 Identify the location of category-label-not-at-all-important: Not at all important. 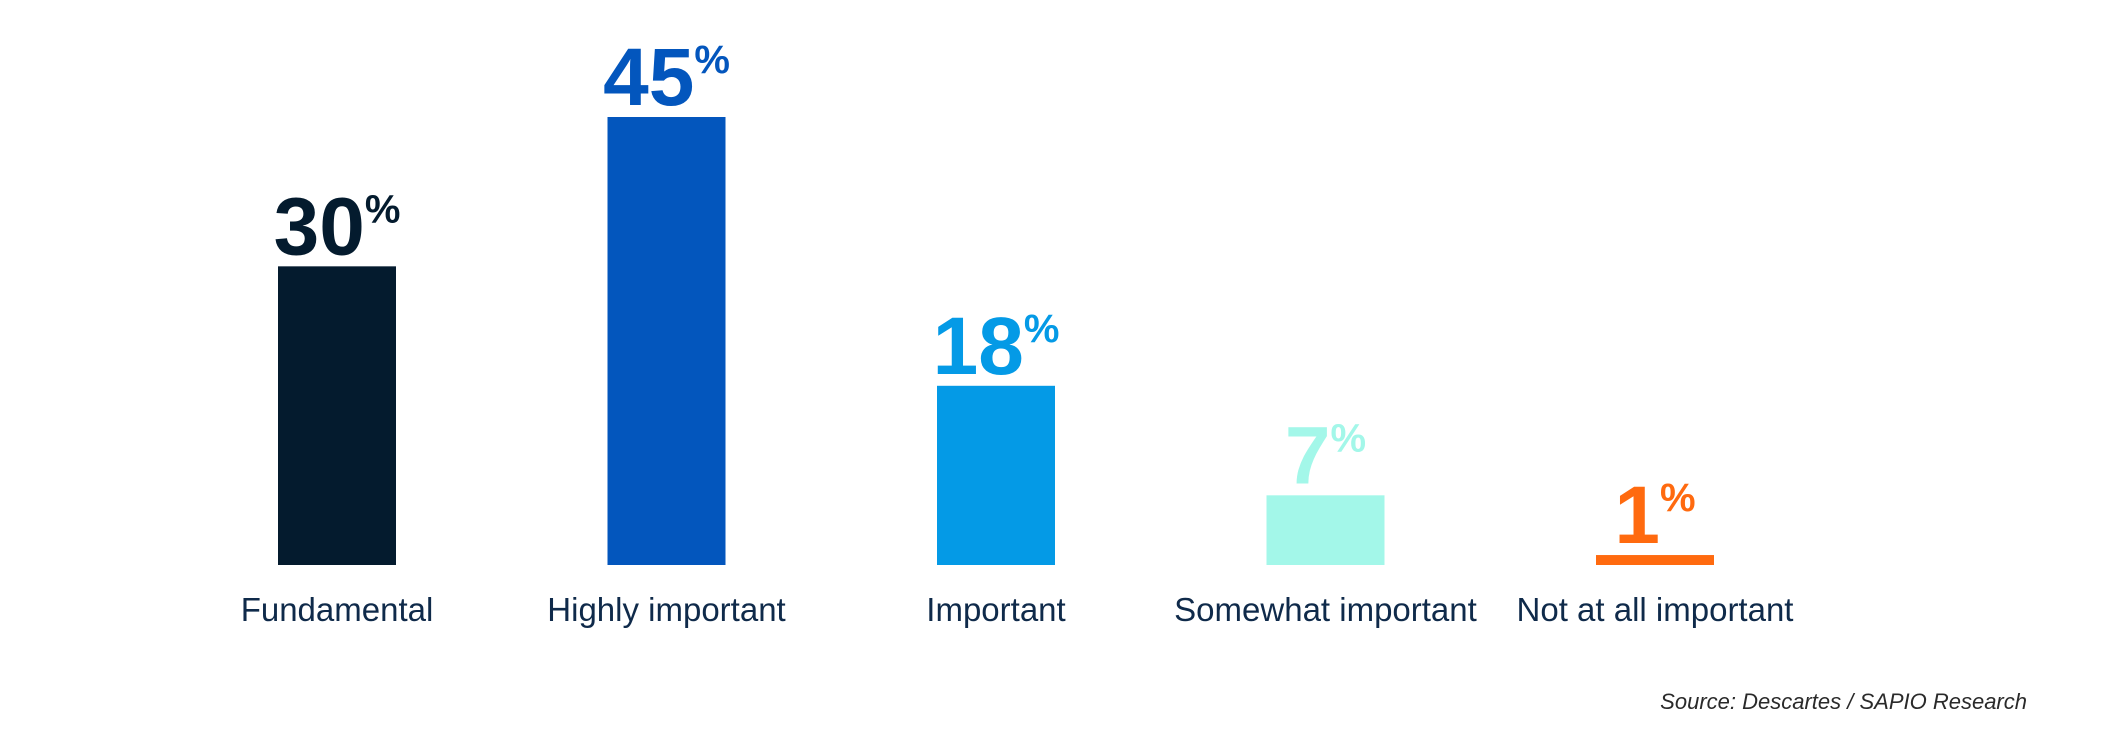
(1655, 609).